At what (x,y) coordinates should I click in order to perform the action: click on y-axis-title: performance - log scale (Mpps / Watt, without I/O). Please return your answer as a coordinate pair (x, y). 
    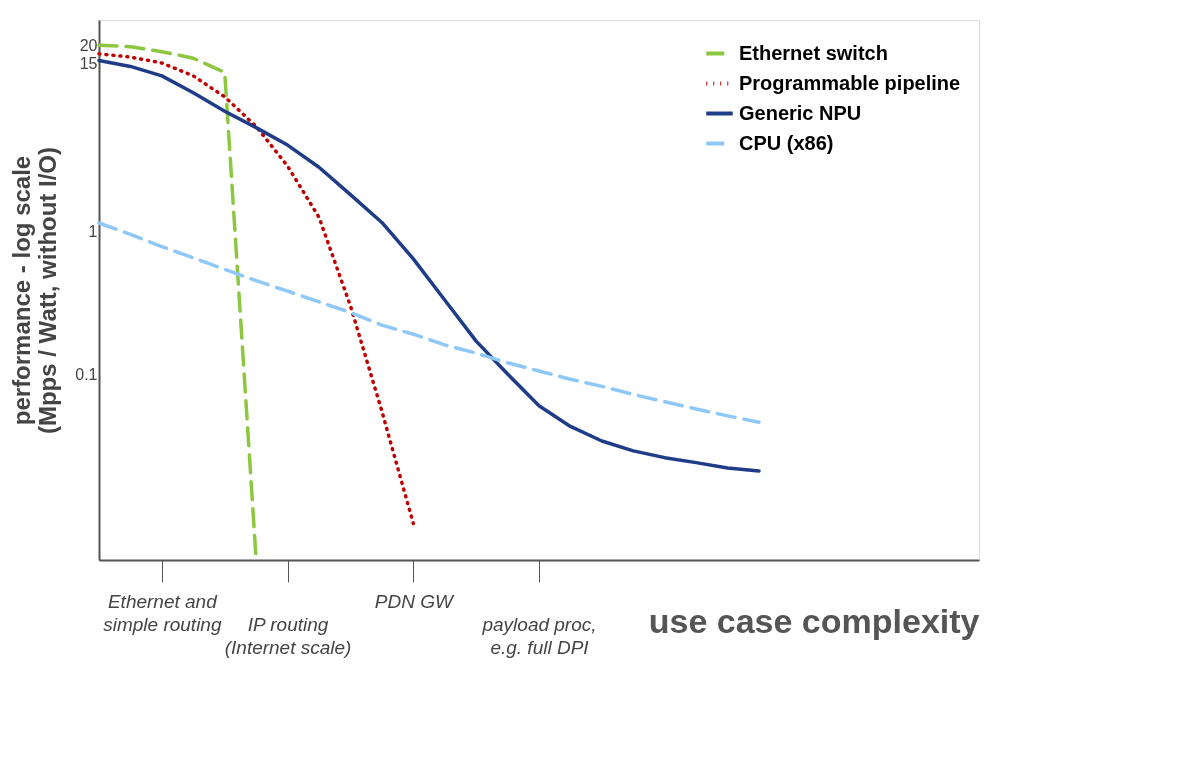
    Looking at the image, I should click on (35, 290).